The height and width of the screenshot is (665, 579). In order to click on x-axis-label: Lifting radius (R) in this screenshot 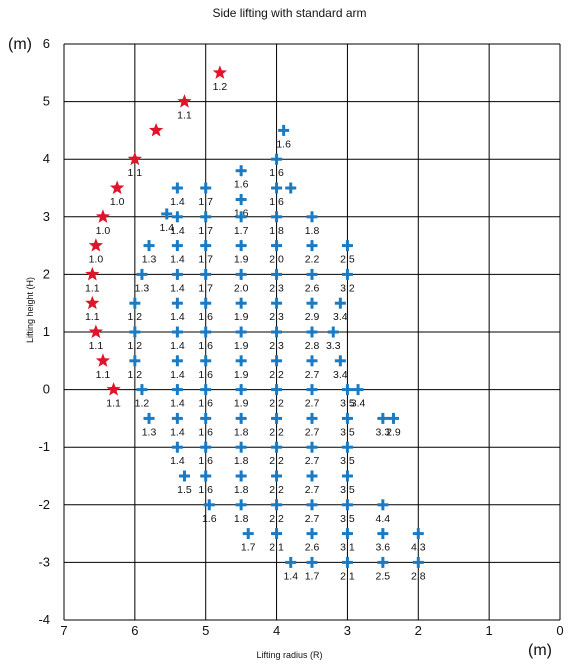, I will do `click(289, 655)`.